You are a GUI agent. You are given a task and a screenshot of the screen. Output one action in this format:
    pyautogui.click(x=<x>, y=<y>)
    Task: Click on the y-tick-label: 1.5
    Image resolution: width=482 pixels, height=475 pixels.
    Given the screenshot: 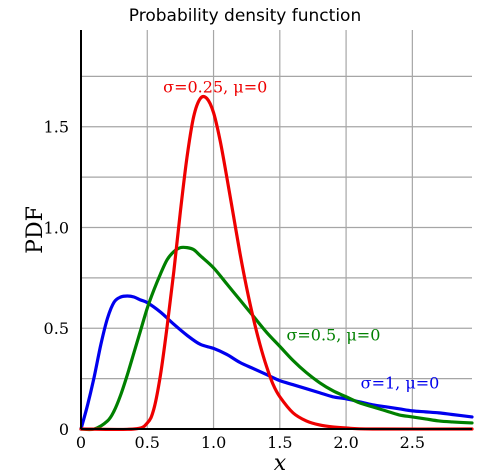 What is the action you would take?
    pyautogui.click(x=56, y=127)
    